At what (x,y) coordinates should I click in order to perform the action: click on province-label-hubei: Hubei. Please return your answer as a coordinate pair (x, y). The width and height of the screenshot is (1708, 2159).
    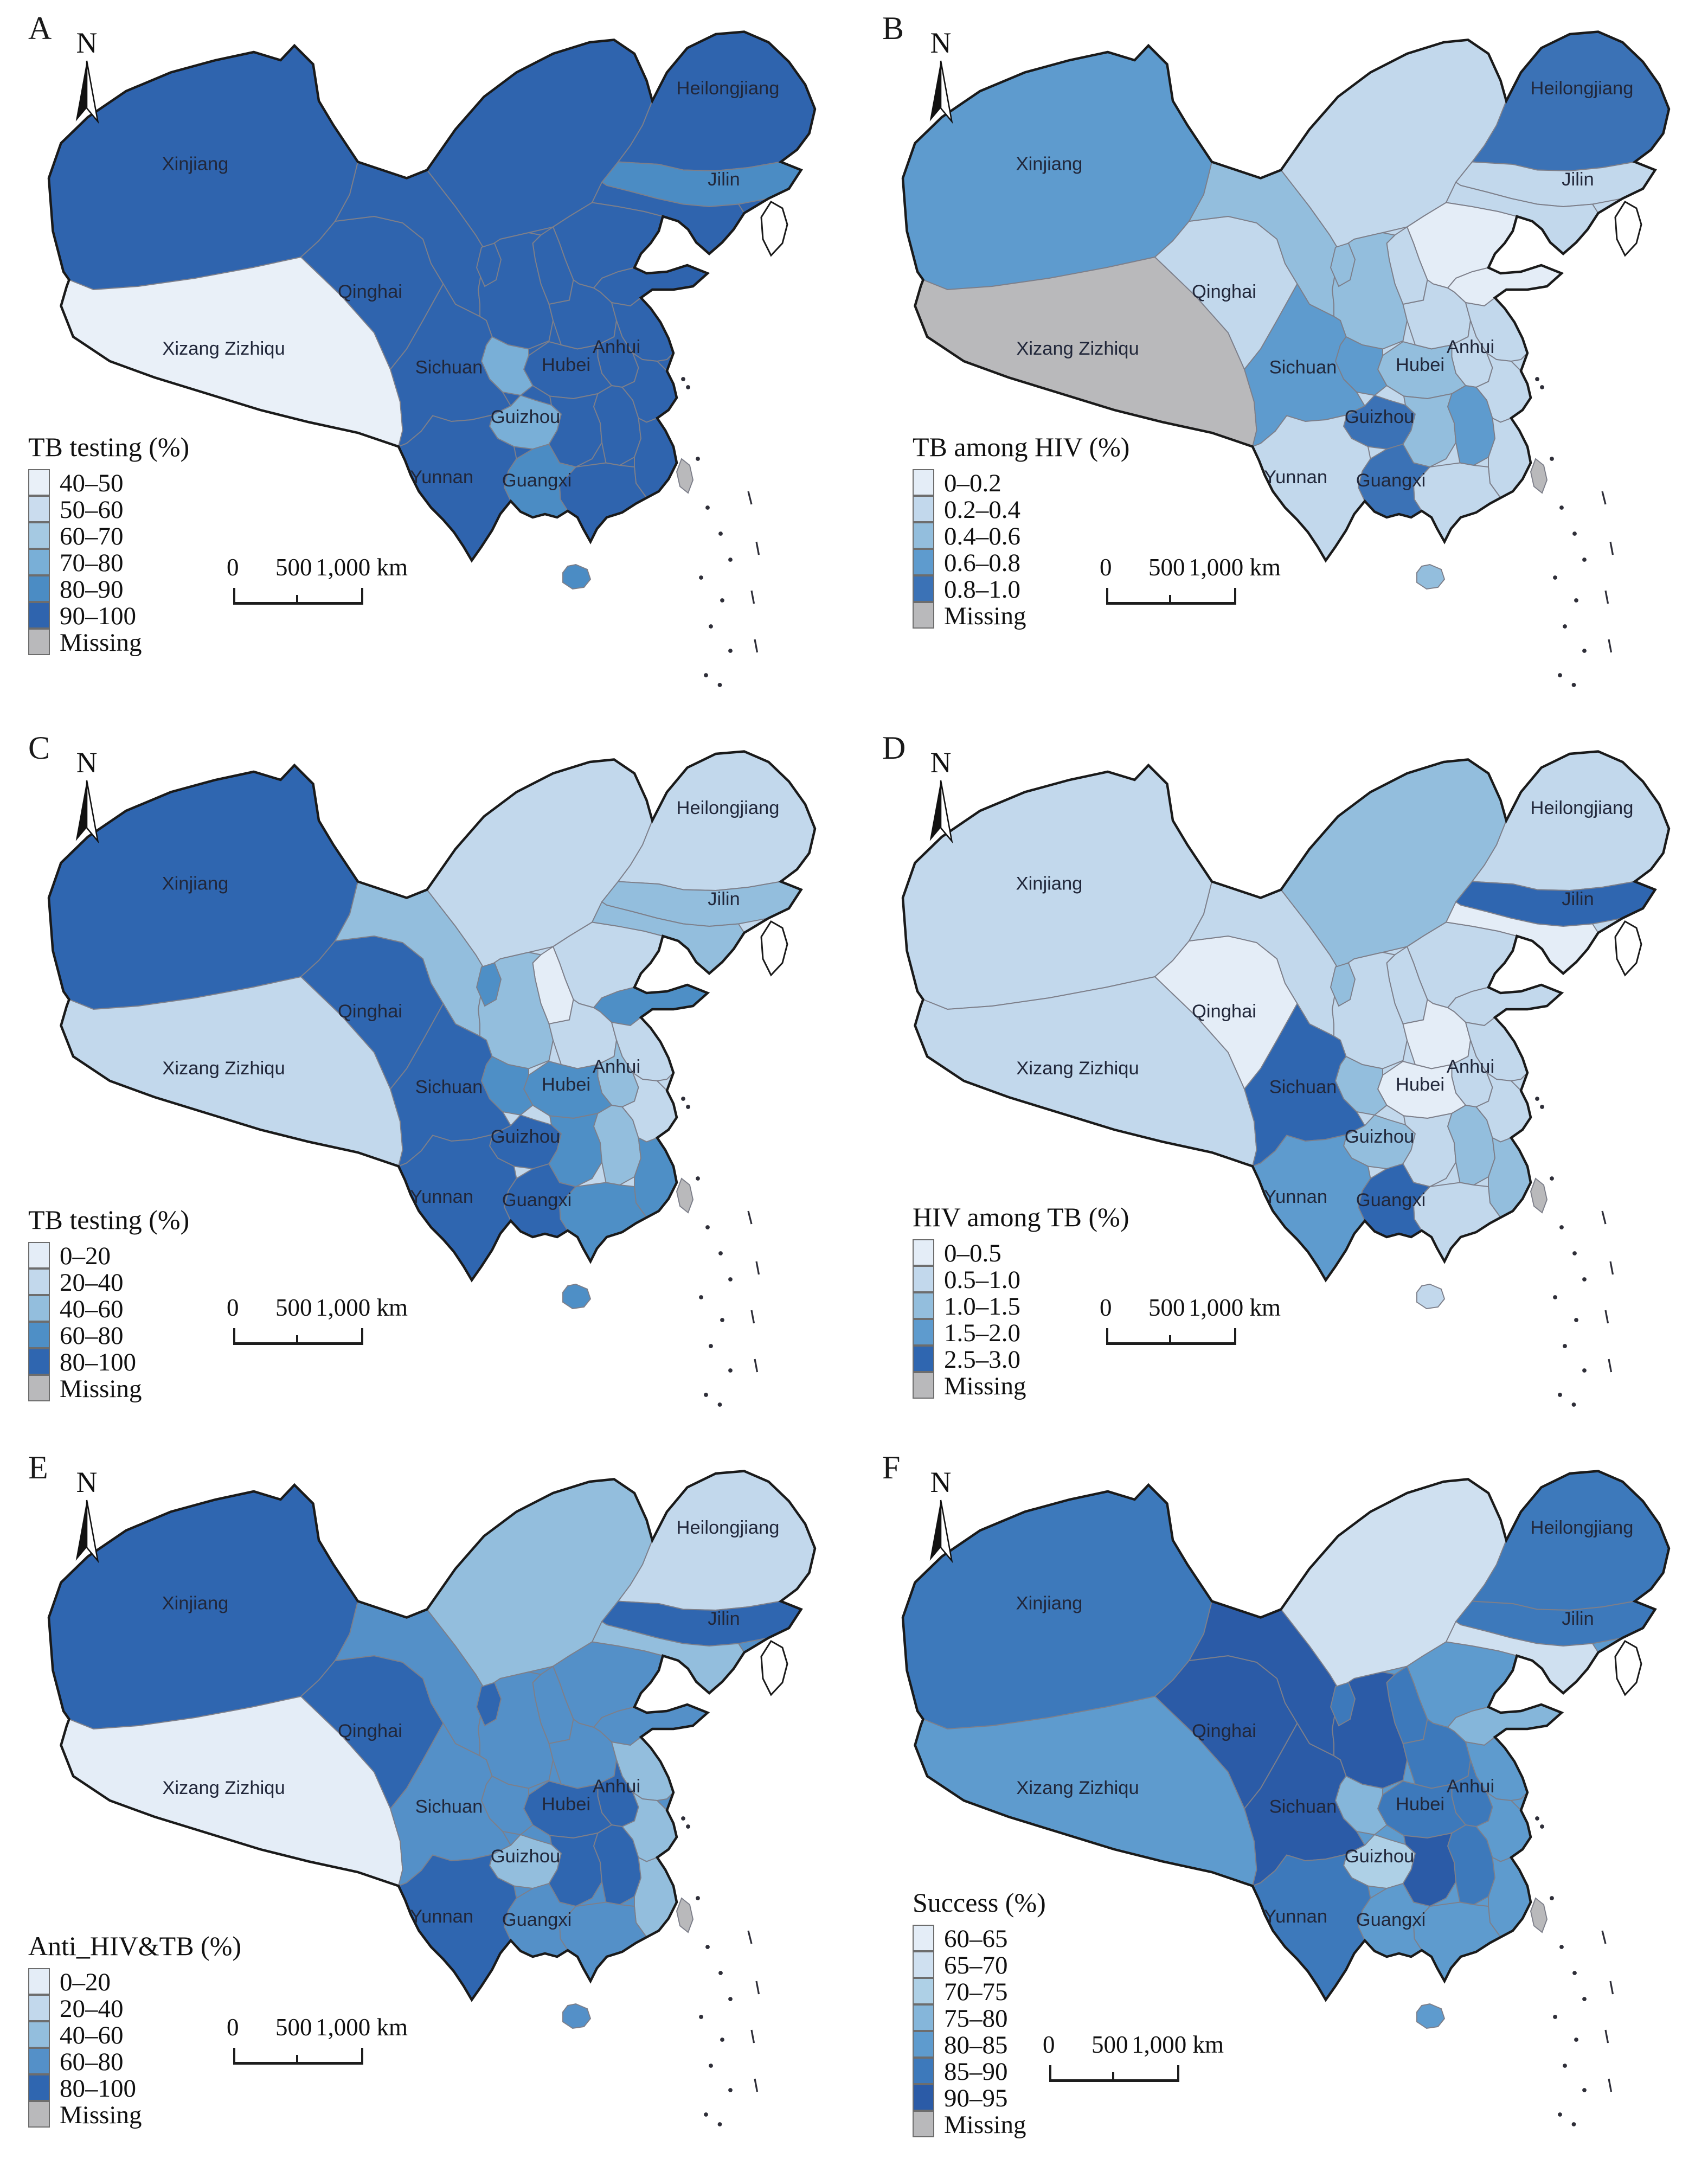
    Looking at the image, I should click on (566, 1084).